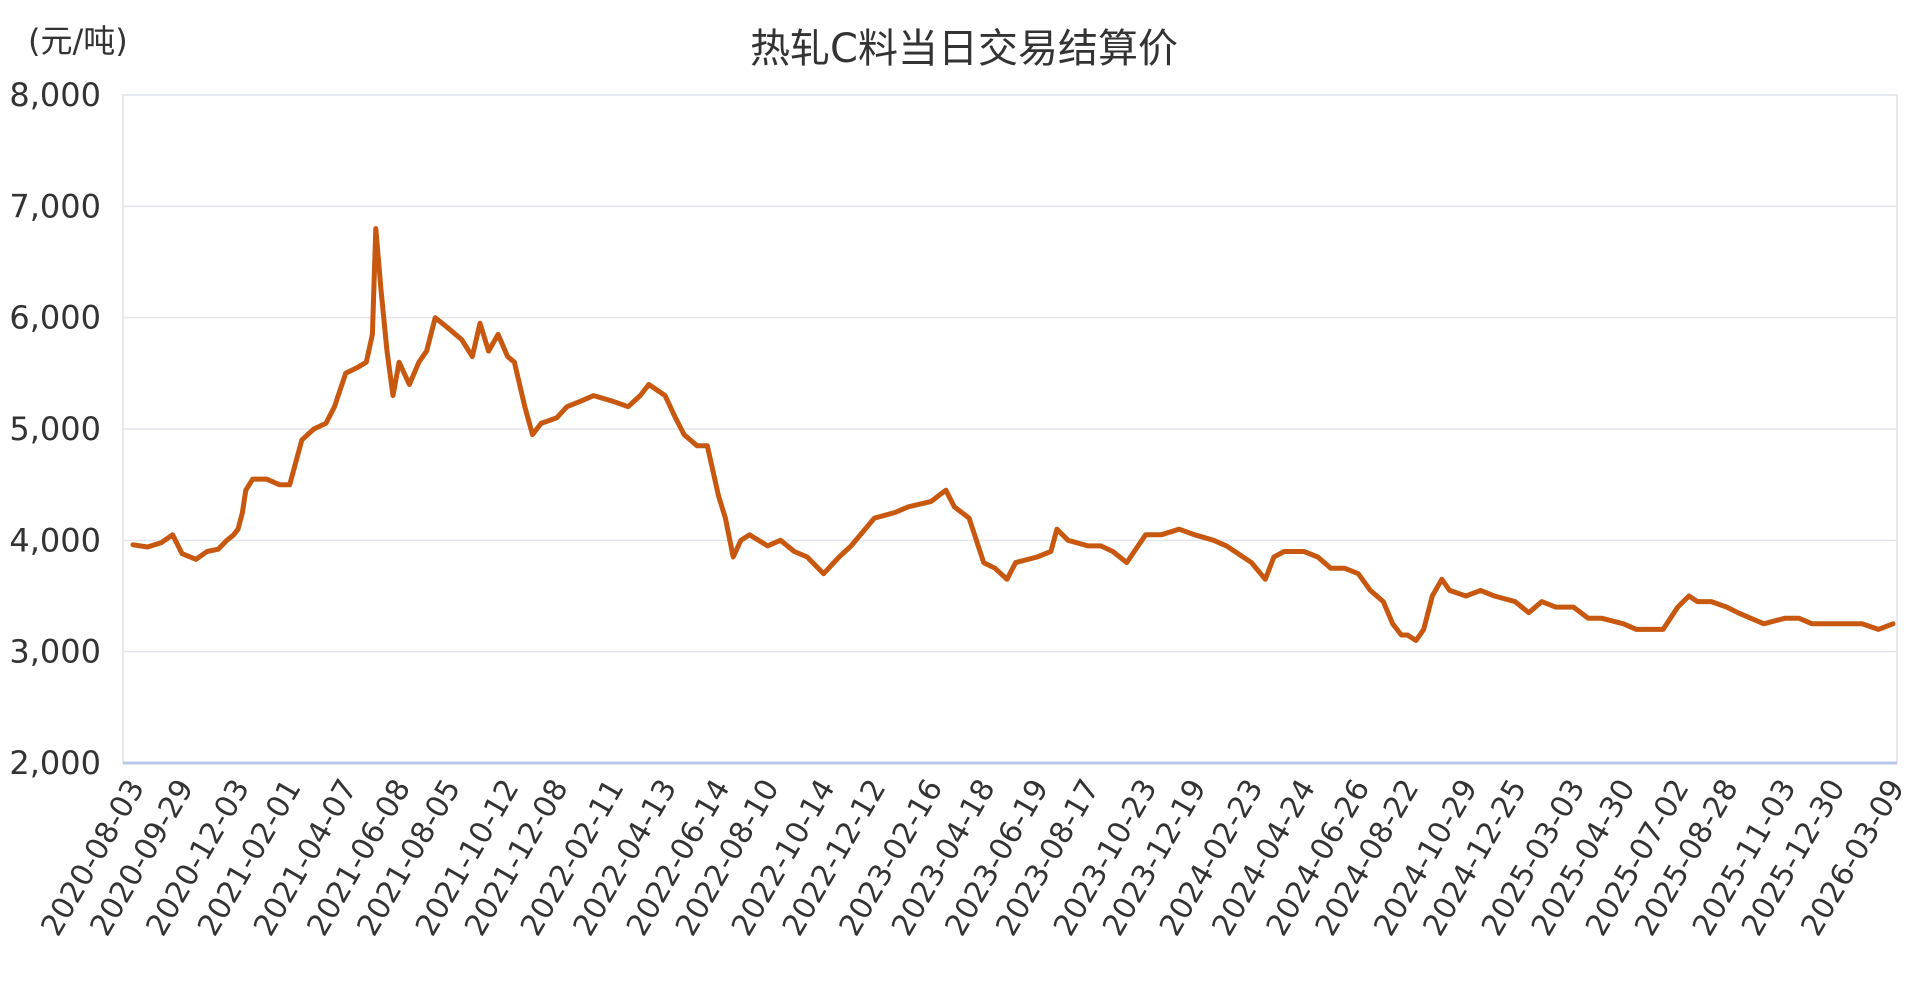 This screenshot has width=1928, height=990. What do you see at coordinates (55, 318) in the screenshot?
I see `y-tick-label: 6,000` at bounding box center [55, 318].